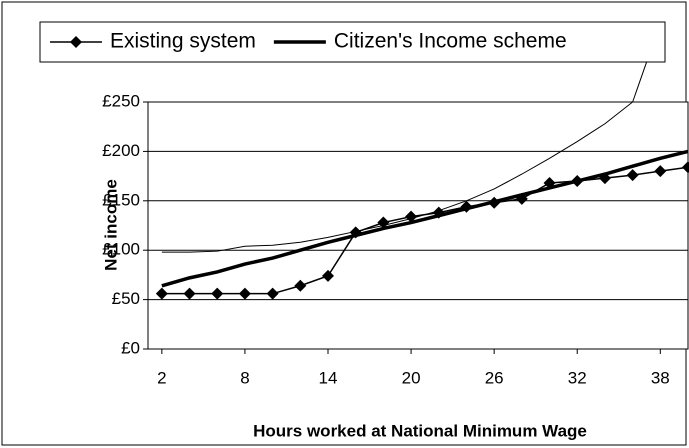 This screenshot has width=689, height=448. What do you see at coordinates (494, 377) in the screenshot?
I see `x-tick-label: 26` at bounding box center [494, 377].